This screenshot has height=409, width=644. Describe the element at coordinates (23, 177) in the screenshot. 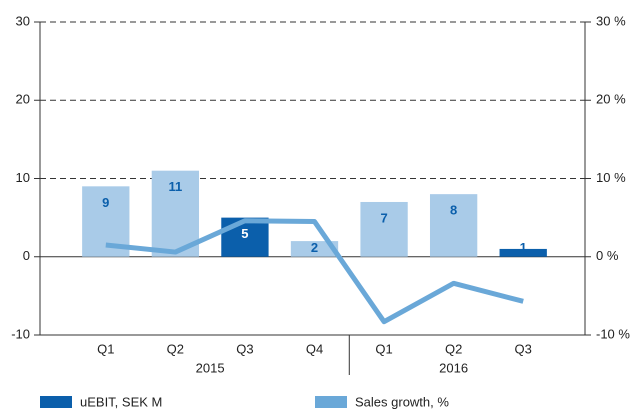

I see `y-tick-label: 10` at that location.